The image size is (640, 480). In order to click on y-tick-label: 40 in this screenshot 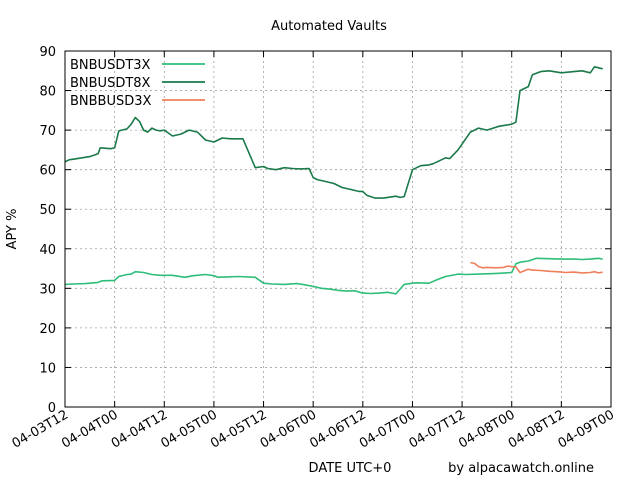, I will do `click(47, 250)`.